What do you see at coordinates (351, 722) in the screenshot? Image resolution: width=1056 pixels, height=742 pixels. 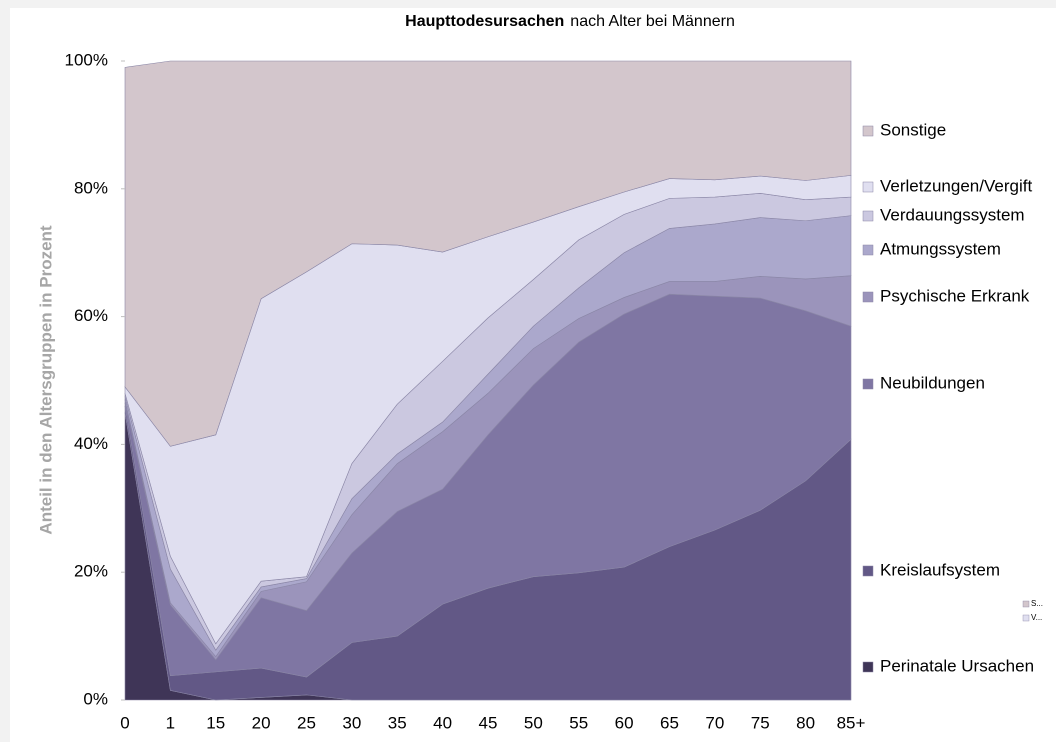 I see `x-tick-label: 30` at bounding box center [351, 722].